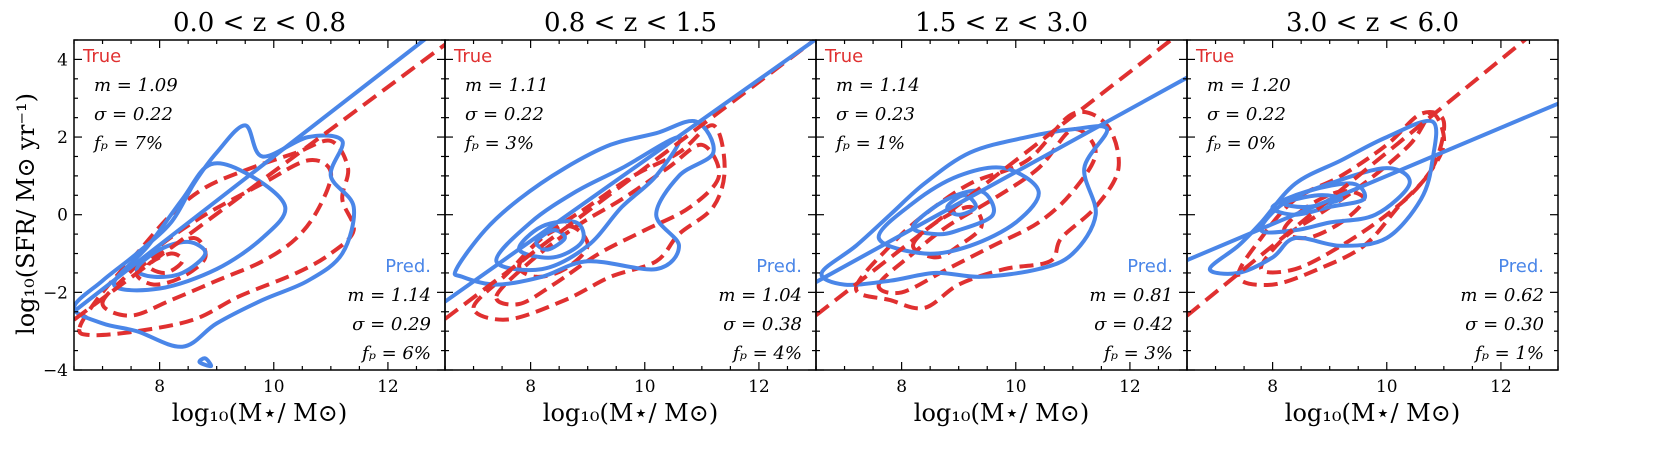 This screenshot has width=1661, height=464. I want to click on pred-stat: σ = 0.42, so click(1133, 324).